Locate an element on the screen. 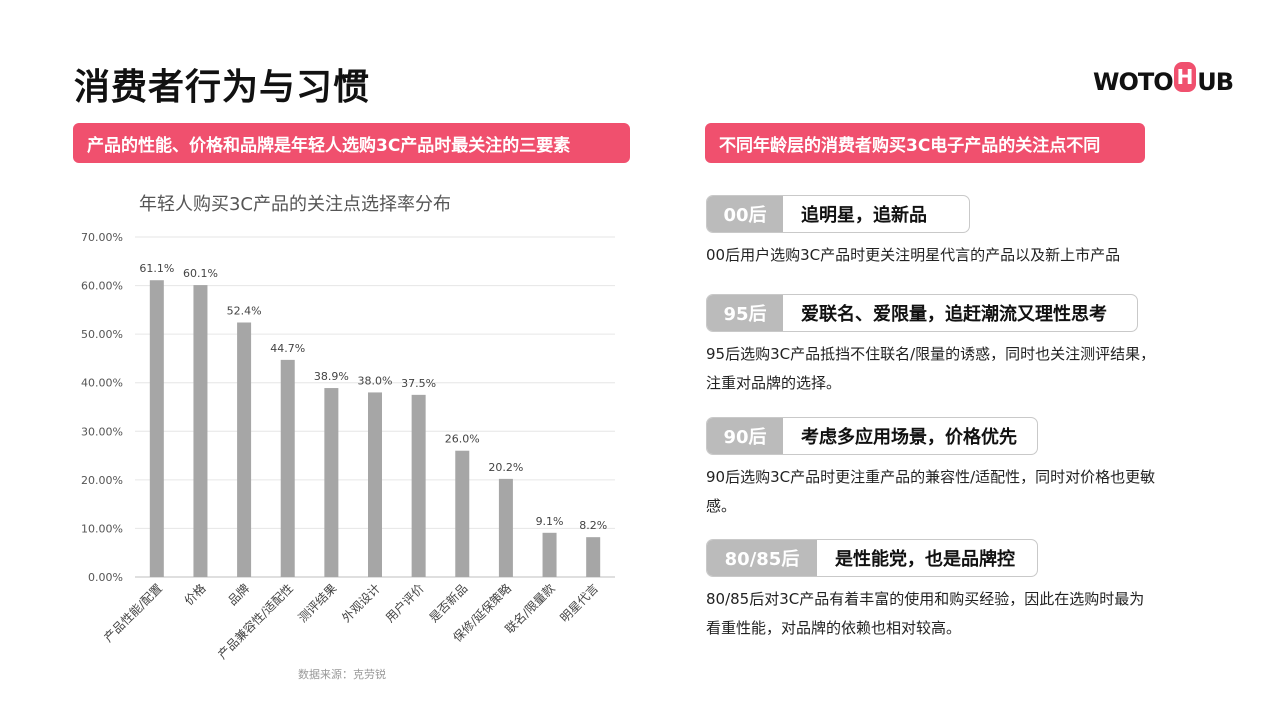 The height and width of the screenshot is (720, 1280). y-tick-label: 60.00% is located at coordinates (102, 286).